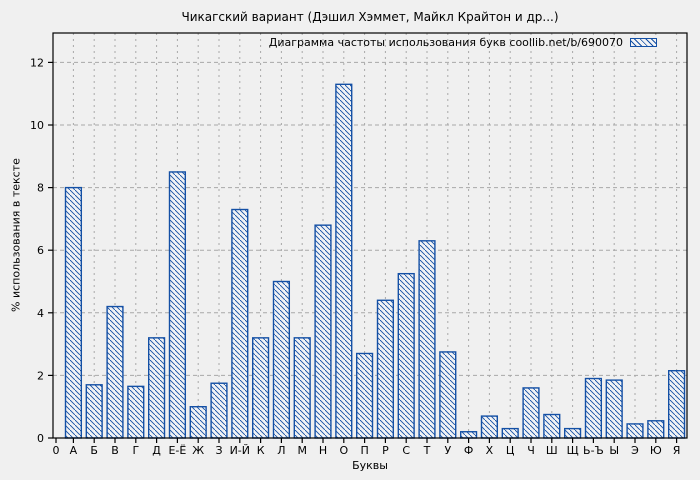  I want to click on x-tick-label: Д, so click(156, 450).